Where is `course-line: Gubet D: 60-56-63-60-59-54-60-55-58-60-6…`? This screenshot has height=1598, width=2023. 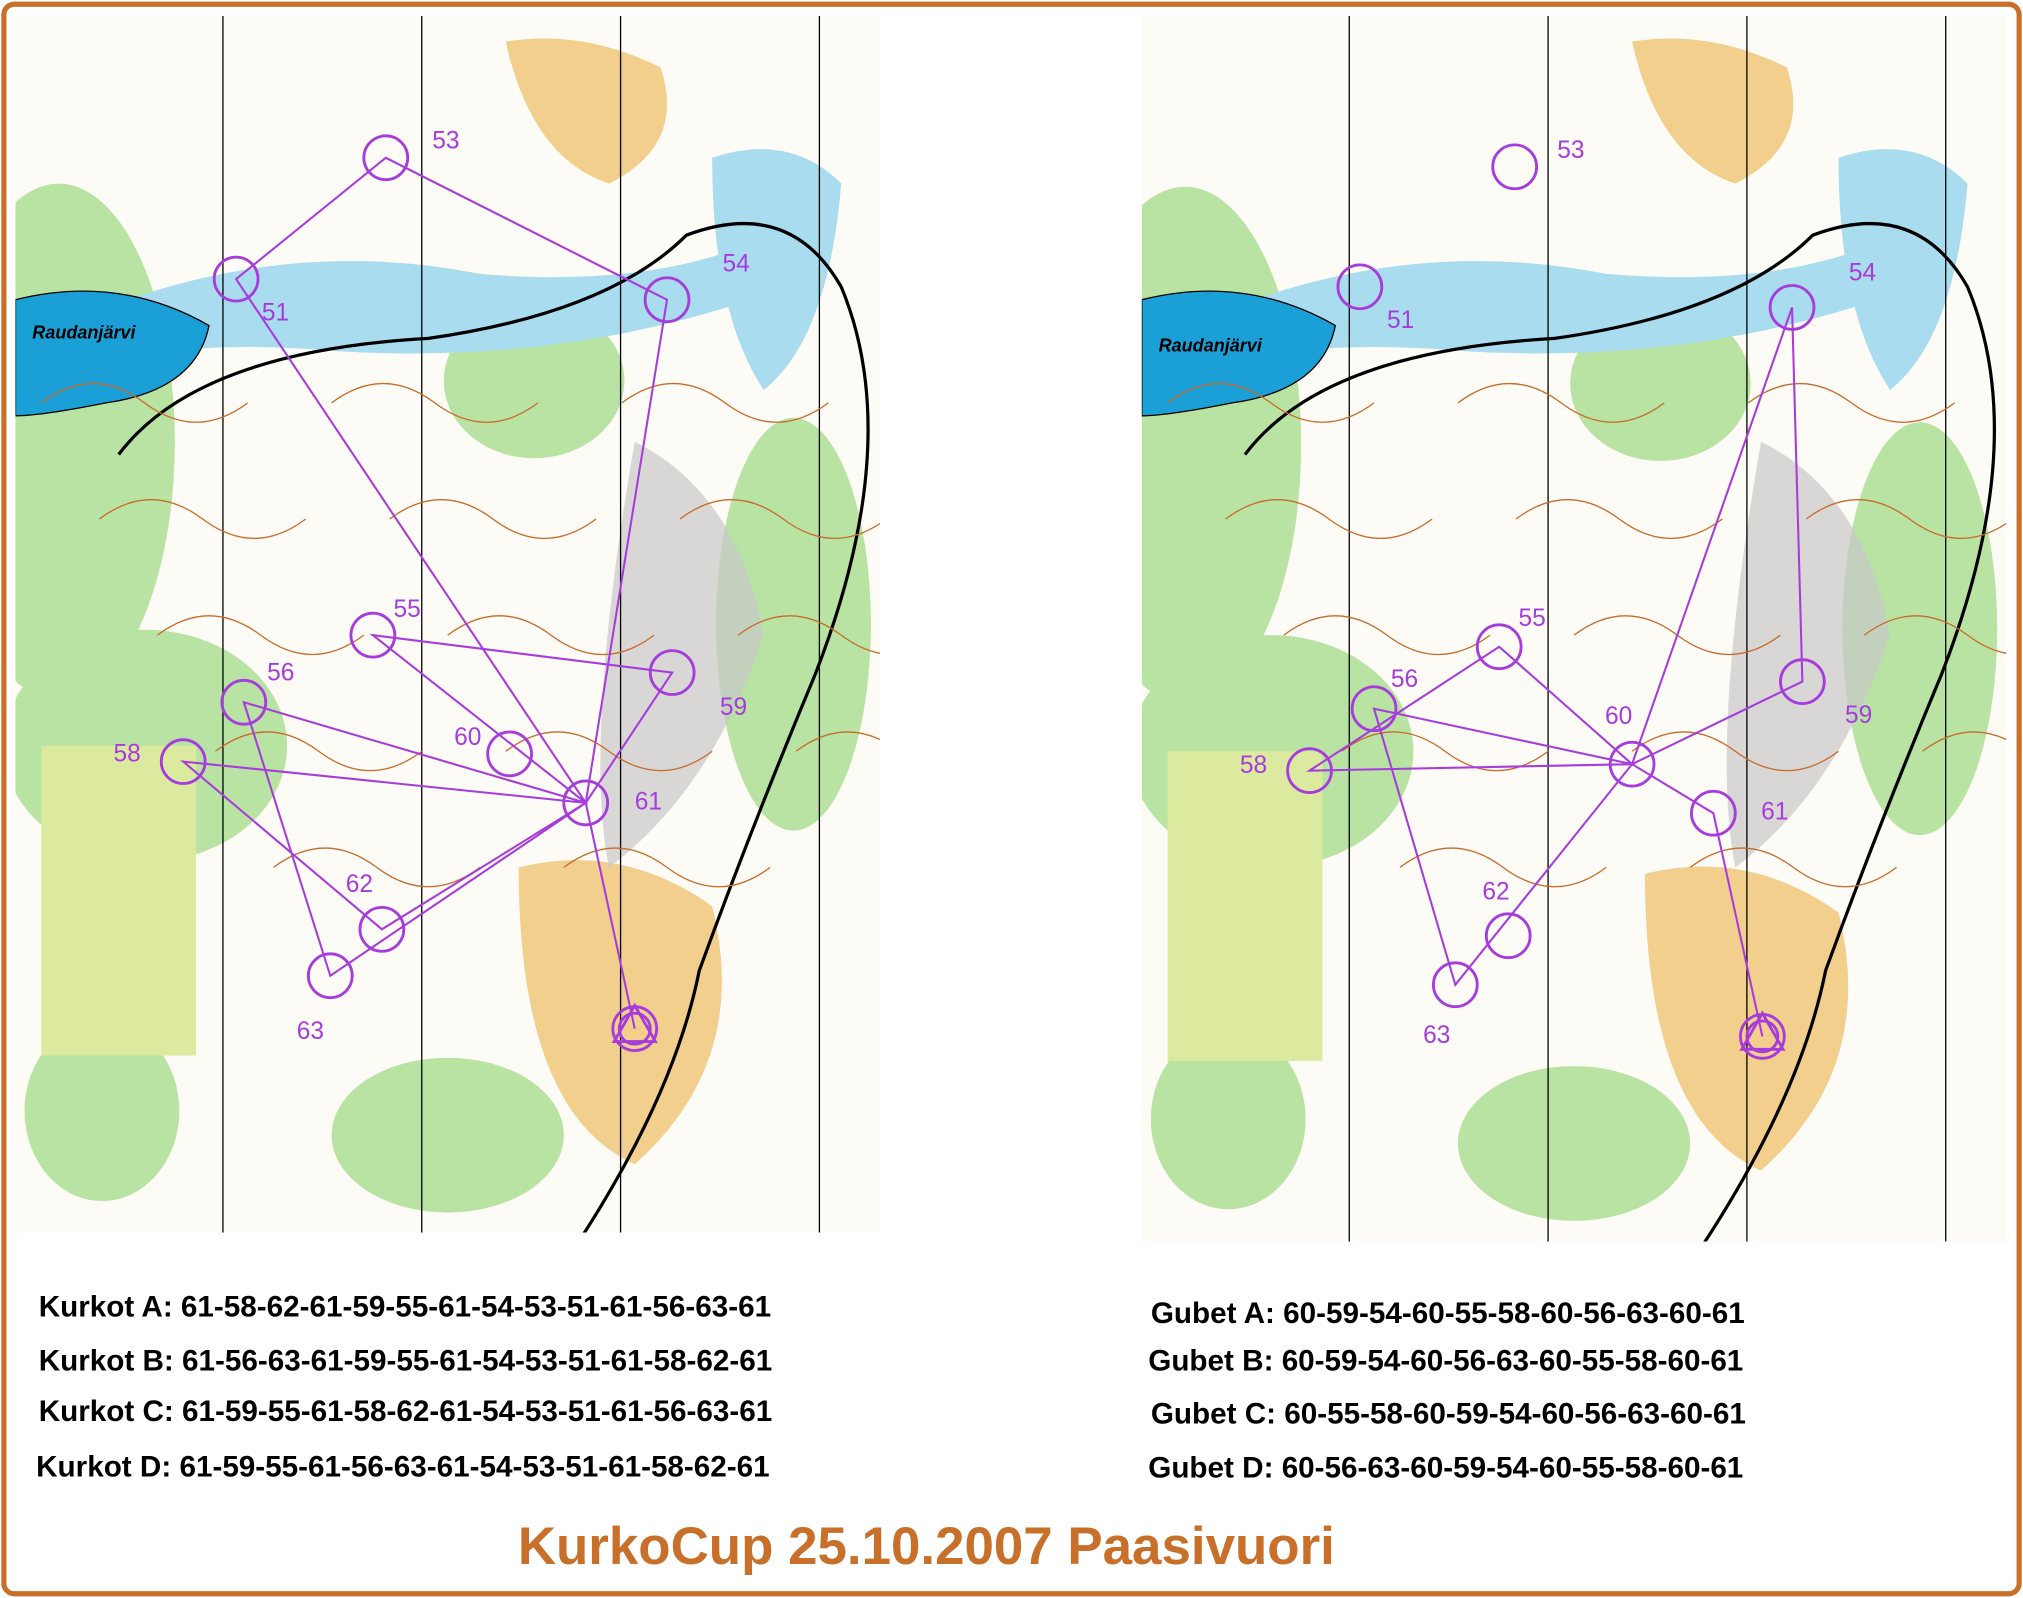 course-line: Gubet D: 60-56-63-60-59-54-60-55-58-60-6… is located at coordinates (1445, 1468).